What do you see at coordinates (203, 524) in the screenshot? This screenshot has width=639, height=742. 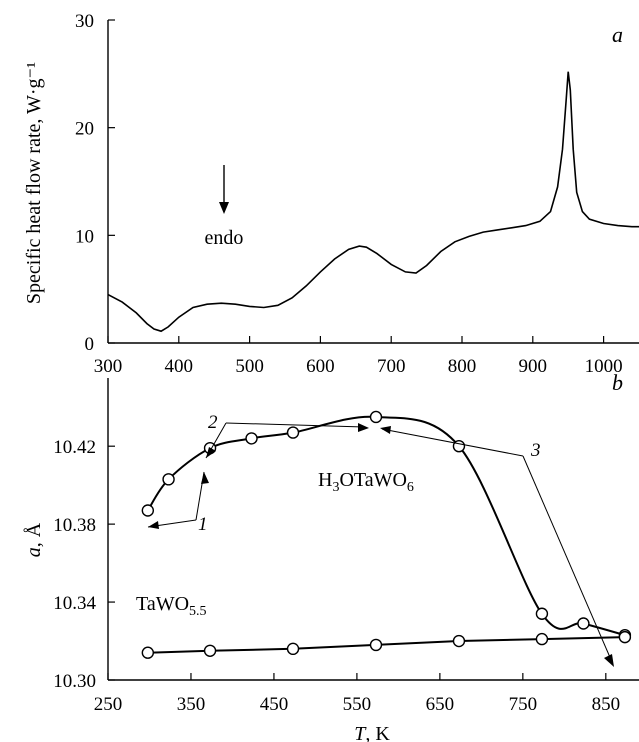 I see `callout-label-1: 1` at bounding box center [203, 524].